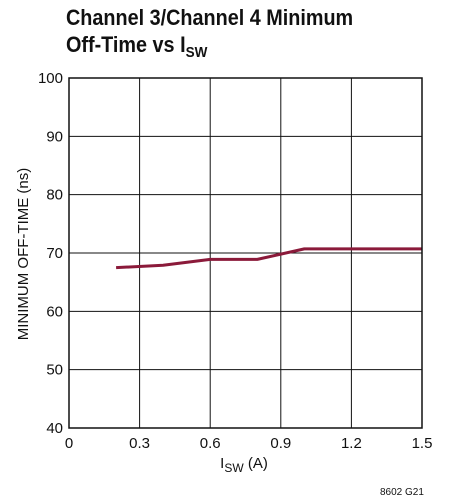  What do you see at coordinates (126, 44) in the screenshot?
I see `chart-title-line2-main: Off-Time vs I` at bounding box center [126, 44].